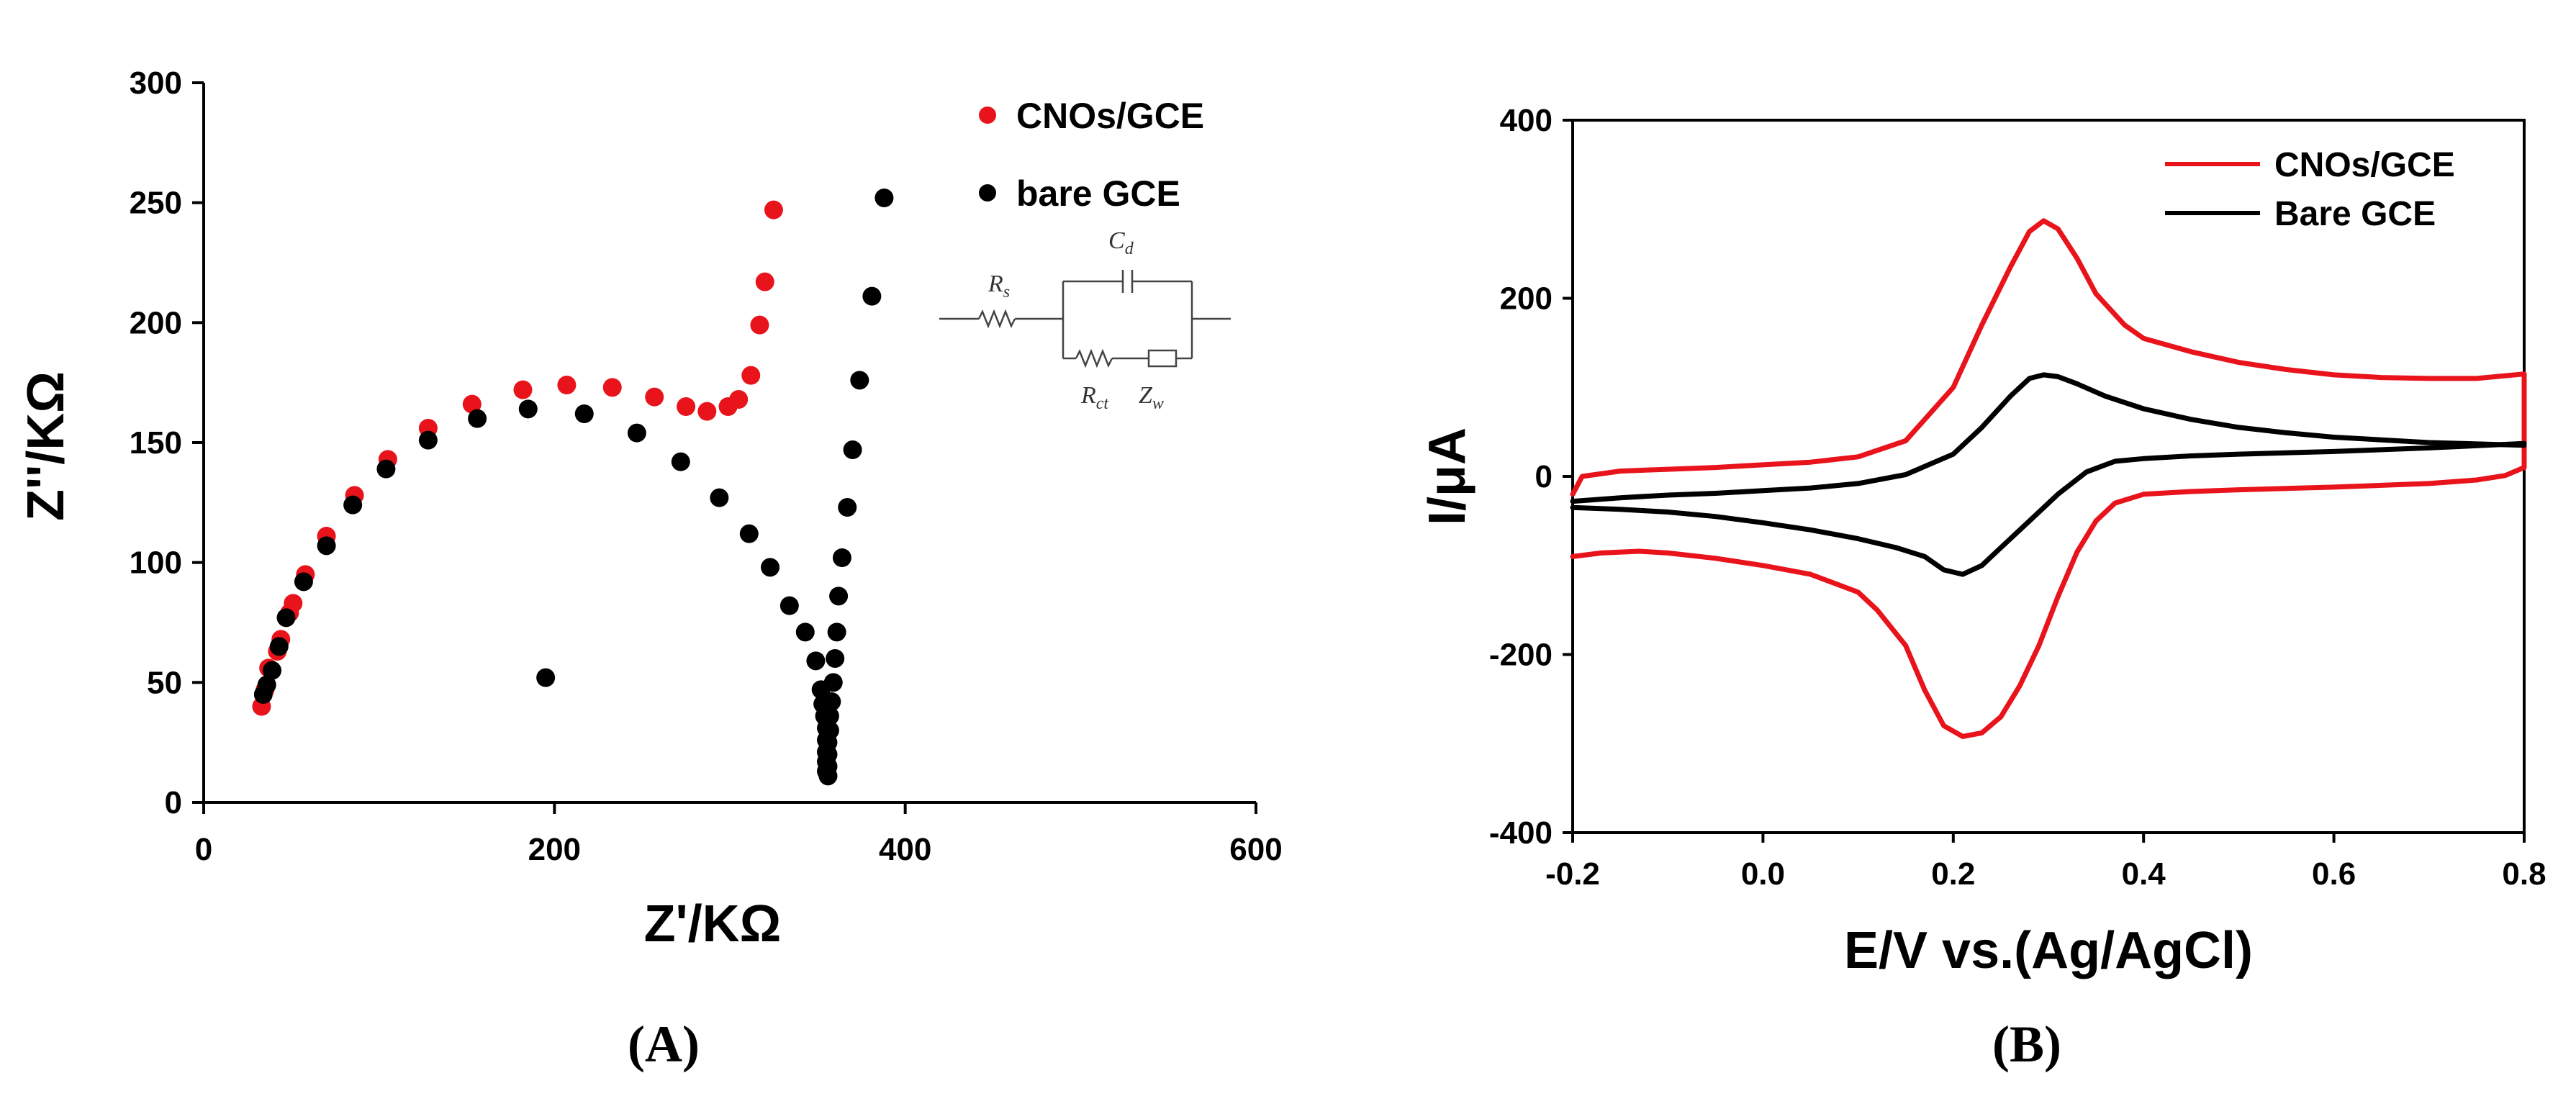 The image size is (2576, 1096). Describe the element at coordinates (554, 849) in the screenshot. I see `x-tick-label: 200` at that location.